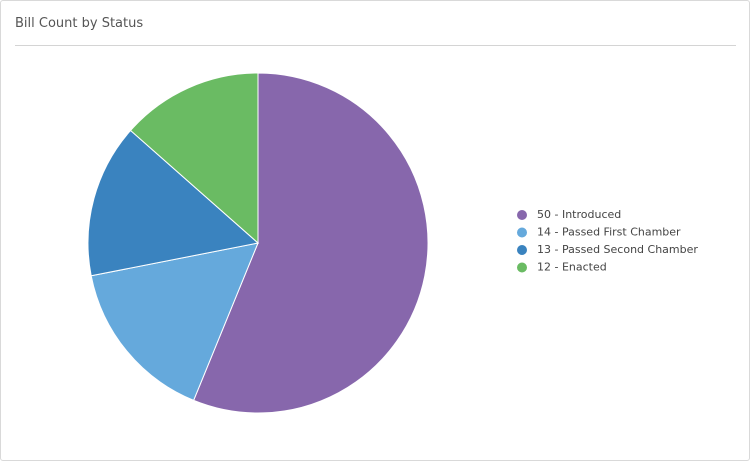 The image size is (750, 461). Describe the element at coordinates (609, 232) in the screenshot. I see `legend-label: 14 - Passed First Chamber` at that location.